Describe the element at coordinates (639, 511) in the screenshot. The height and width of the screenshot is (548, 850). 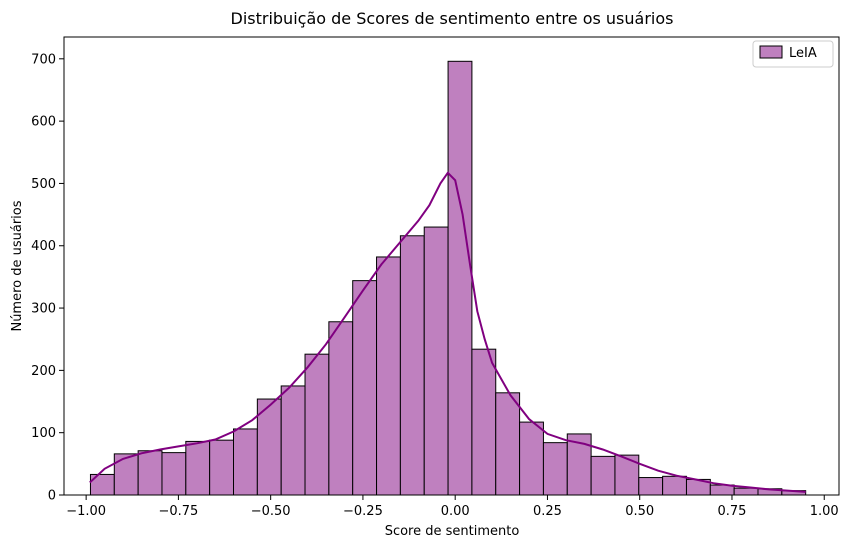
I see `x-tick-label: 0.50` at that location.